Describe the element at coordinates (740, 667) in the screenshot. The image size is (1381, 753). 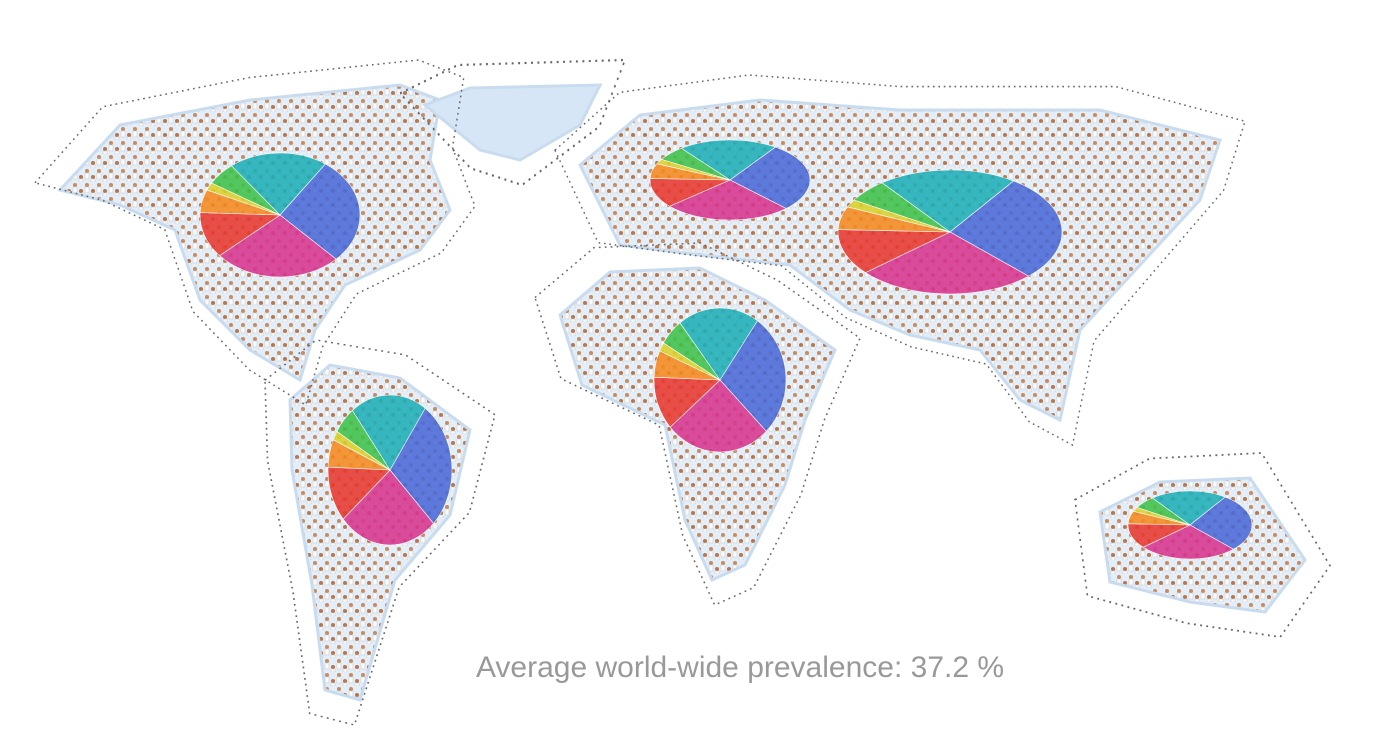
I see `caption: Average world-wide prevalence: 37.2 %` at that location.